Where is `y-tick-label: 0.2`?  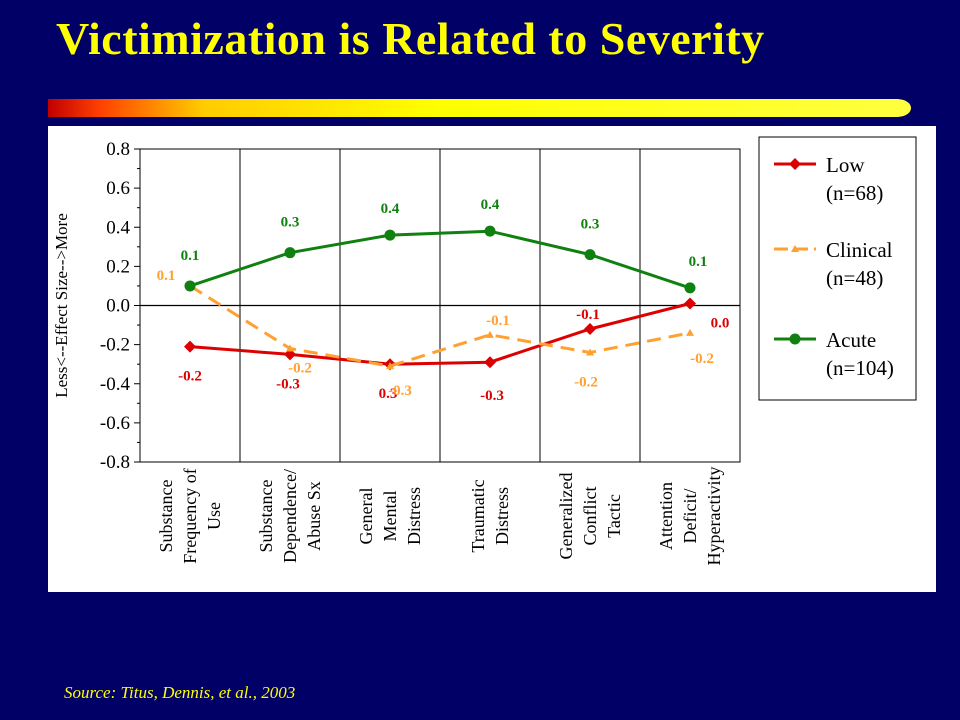
y-tick-label: 0.2 is located at coordinates (118, 266).